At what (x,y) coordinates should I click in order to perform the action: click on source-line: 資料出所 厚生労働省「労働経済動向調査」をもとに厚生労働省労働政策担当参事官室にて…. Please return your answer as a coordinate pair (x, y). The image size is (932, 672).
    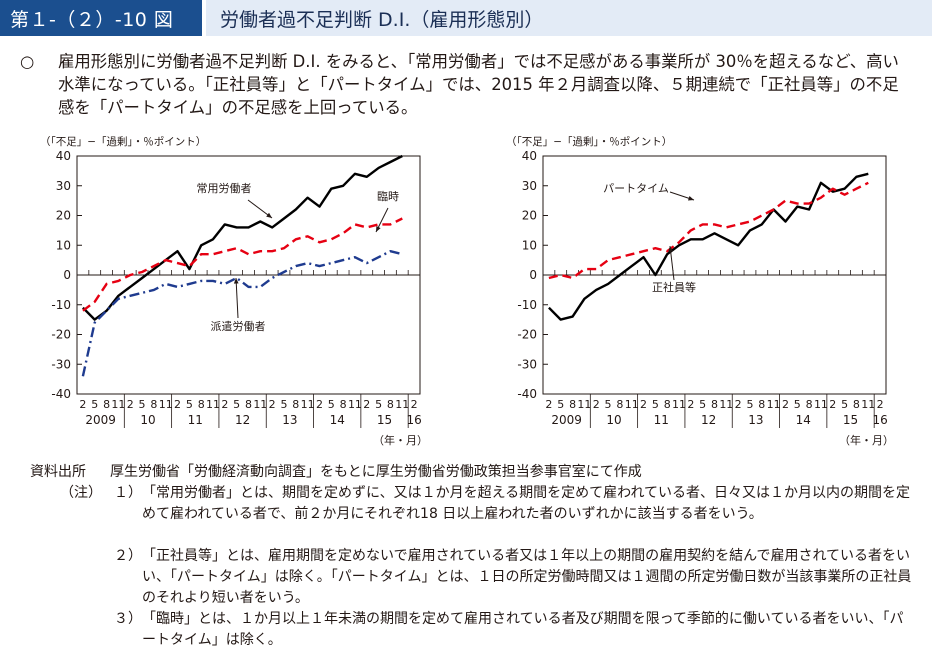
    Looking at the image, I should click on (470, 472).